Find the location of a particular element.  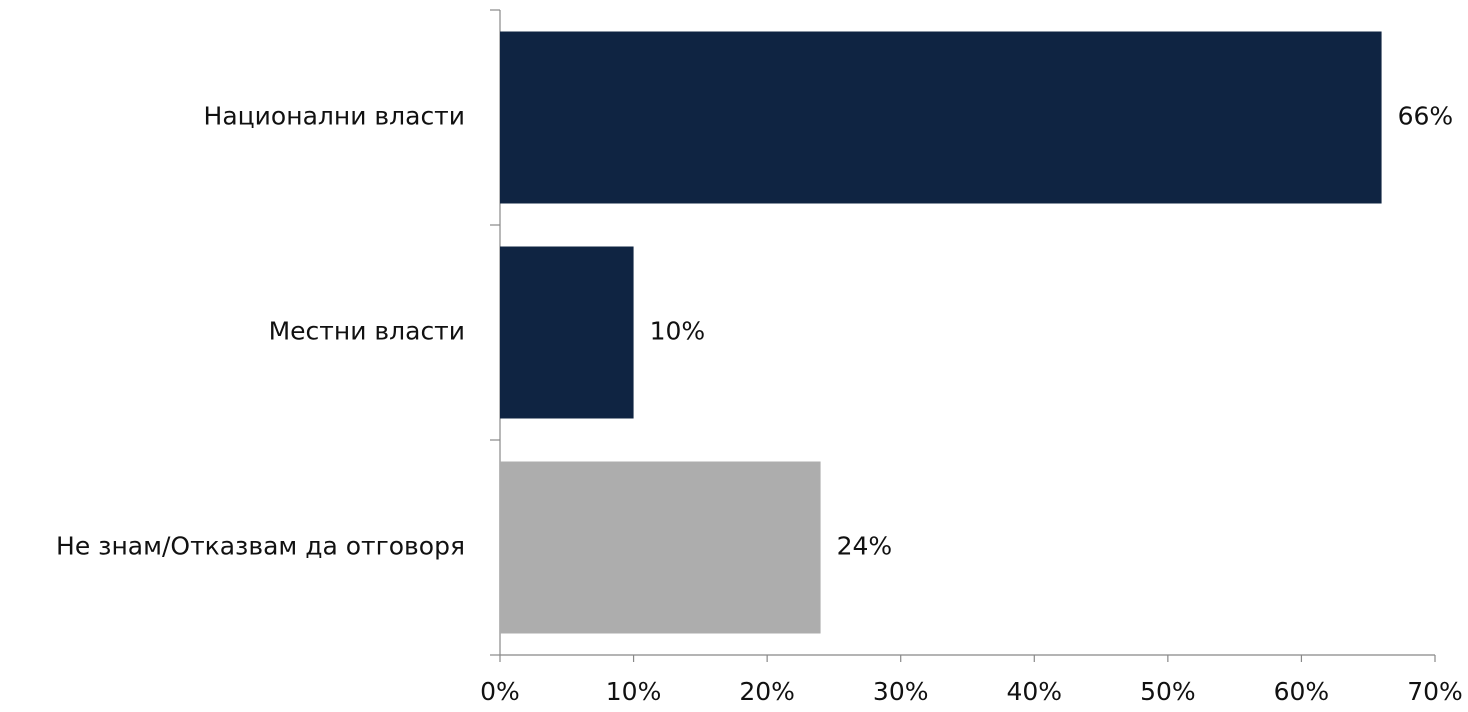

value-label: 10% is located at coordinates (678, 331).